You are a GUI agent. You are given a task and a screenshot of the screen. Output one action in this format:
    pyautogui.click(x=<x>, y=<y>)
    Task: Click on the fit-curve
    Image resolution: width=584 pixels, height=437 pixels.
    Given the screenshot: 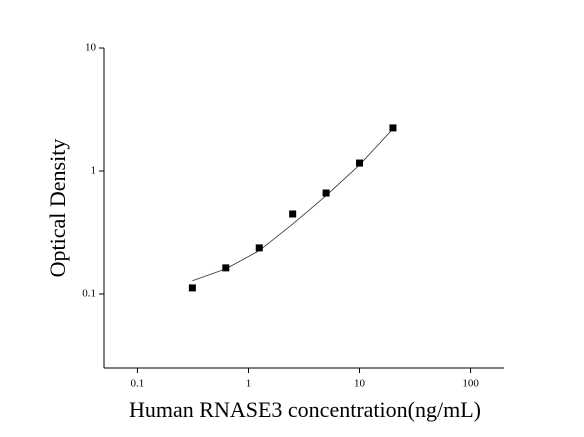 What is the action you would take?
    pyautogui.click(x=293, y=205)
    